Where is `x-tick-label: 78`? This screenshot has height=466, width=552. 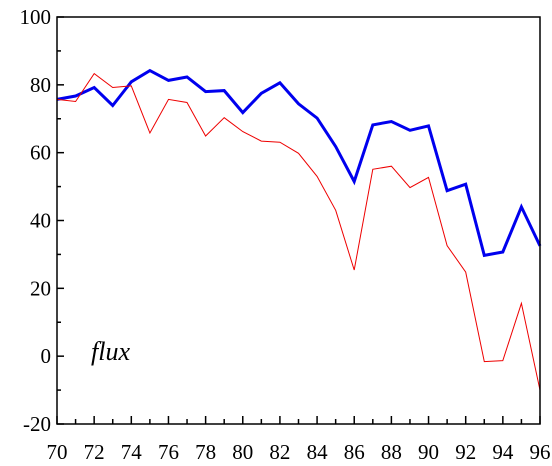 x-tick-label: 78 is located at coordinates (205, 452).